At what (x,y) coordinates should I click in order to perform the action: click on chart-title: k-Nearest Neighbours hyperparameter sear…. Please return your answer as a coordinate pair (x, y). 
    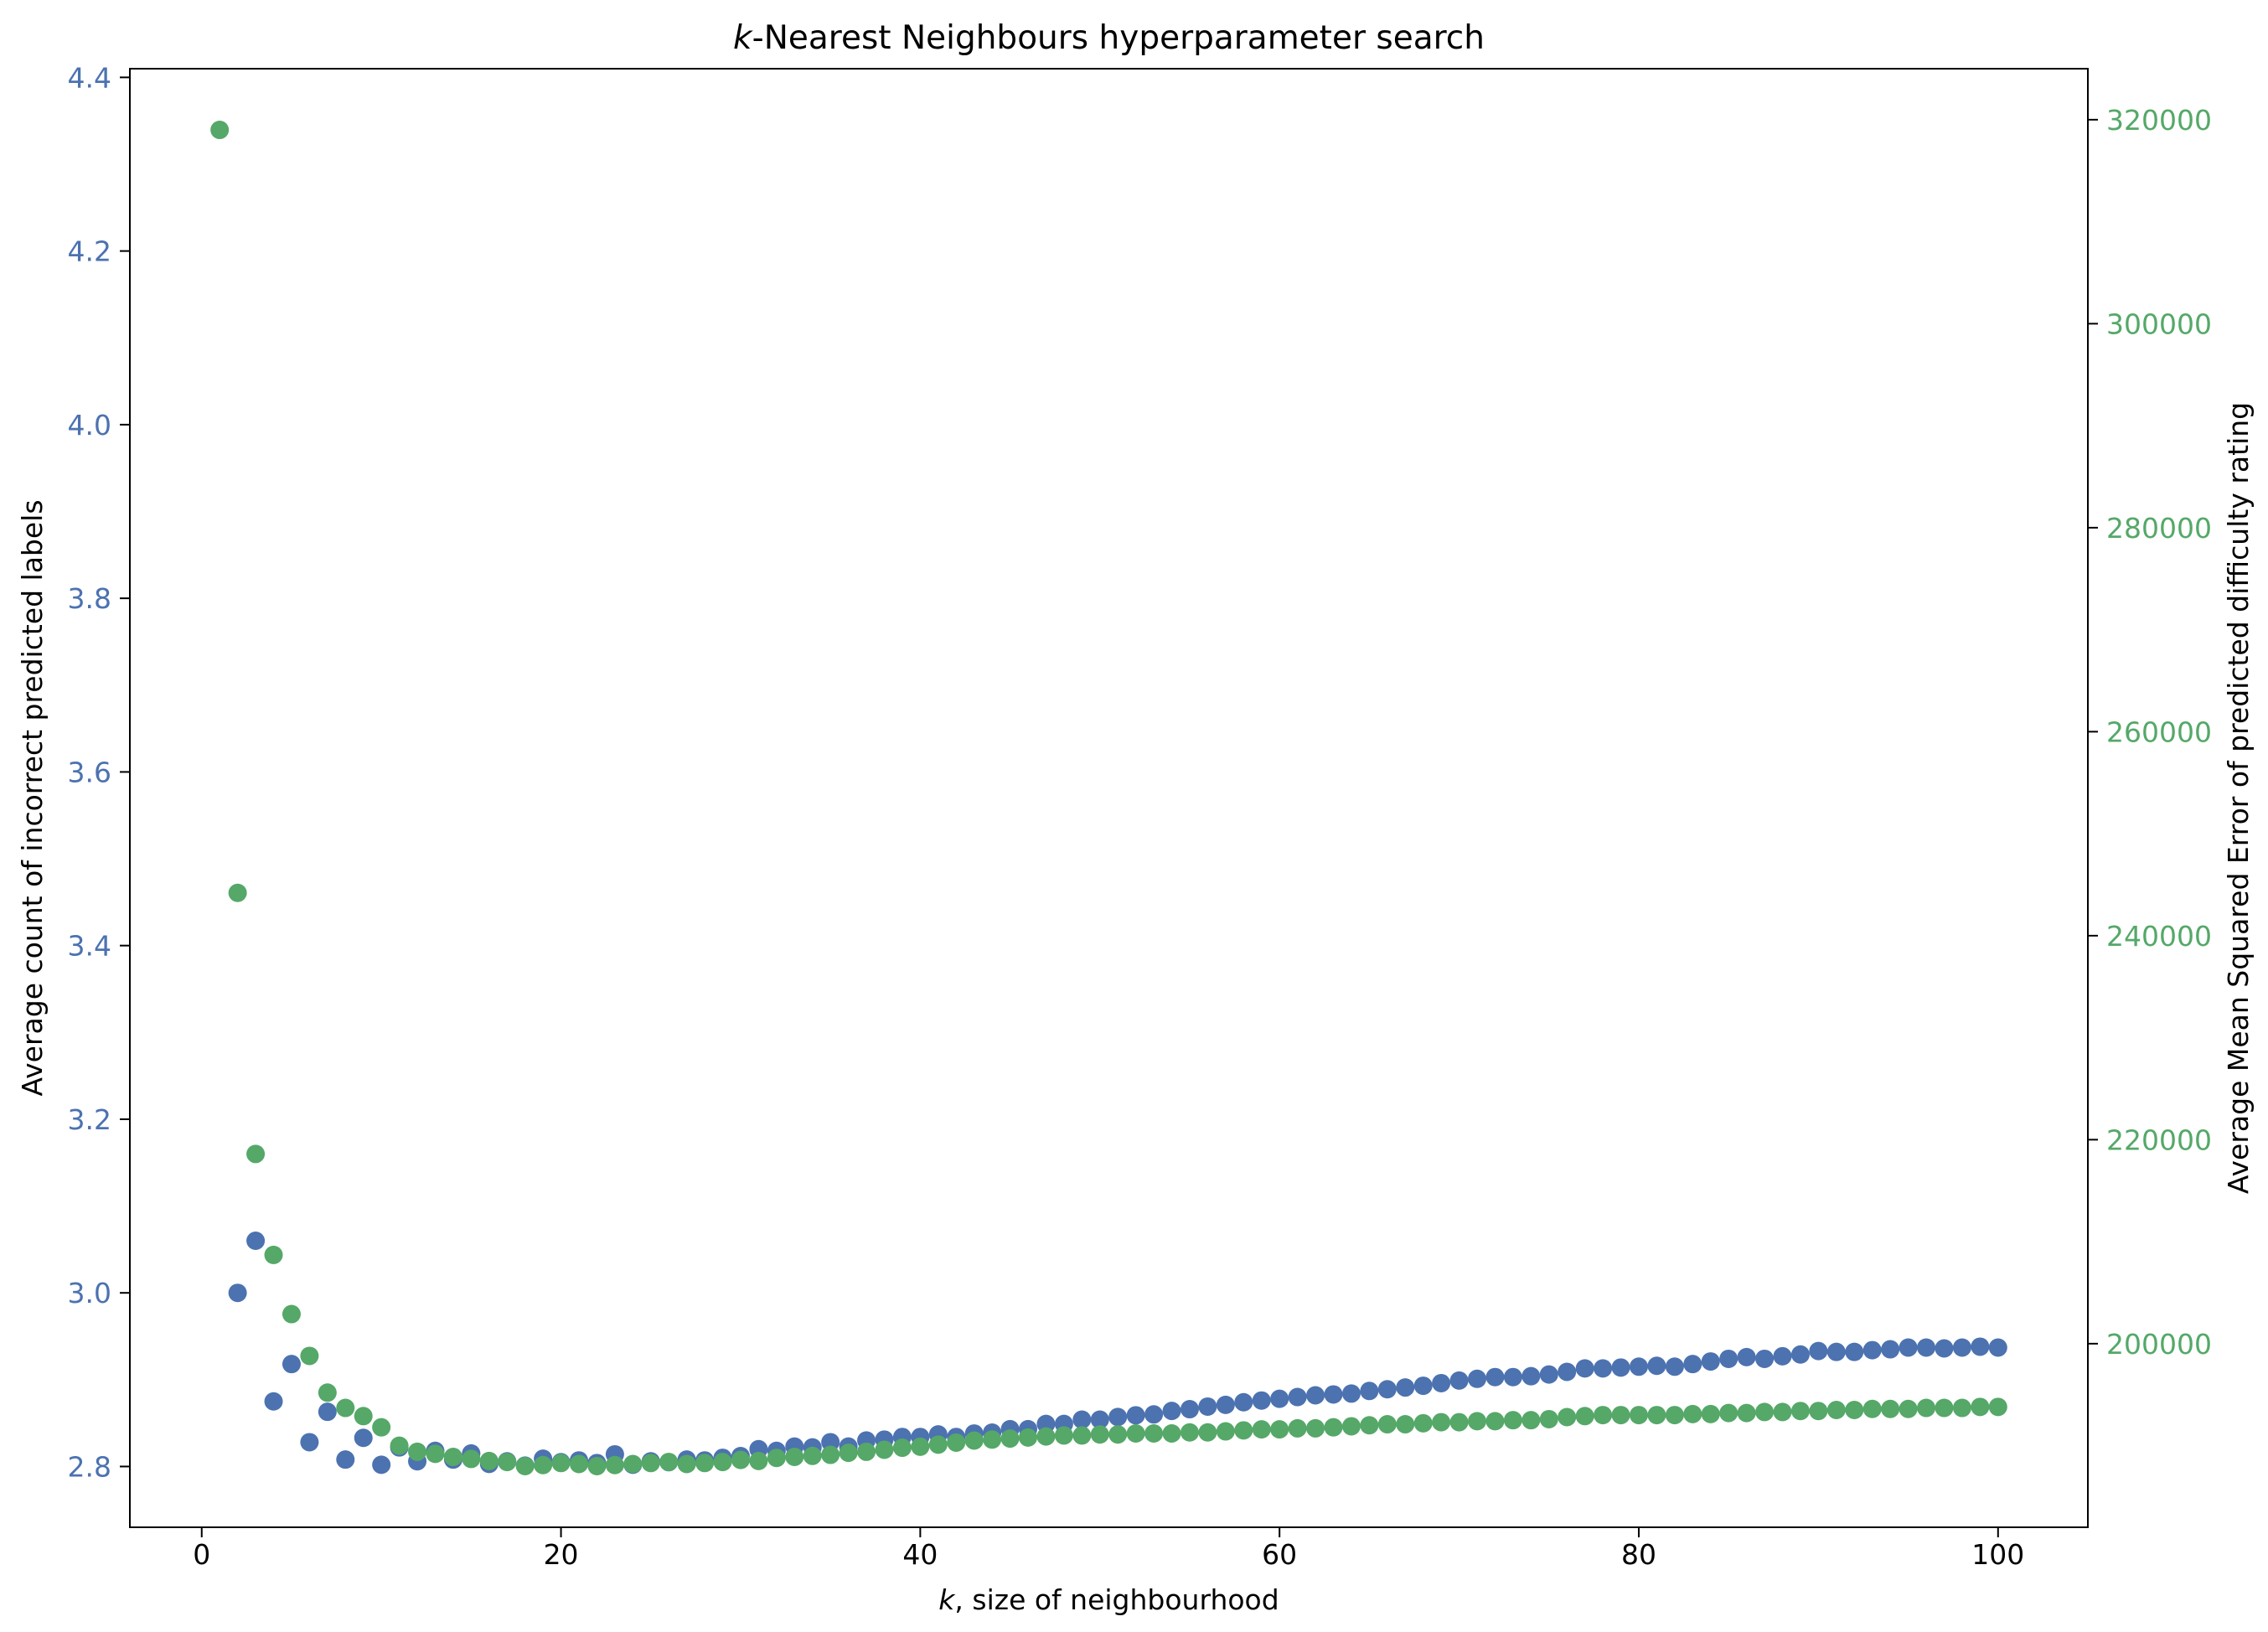
    Looking at the image, I should click on (1109, 38).